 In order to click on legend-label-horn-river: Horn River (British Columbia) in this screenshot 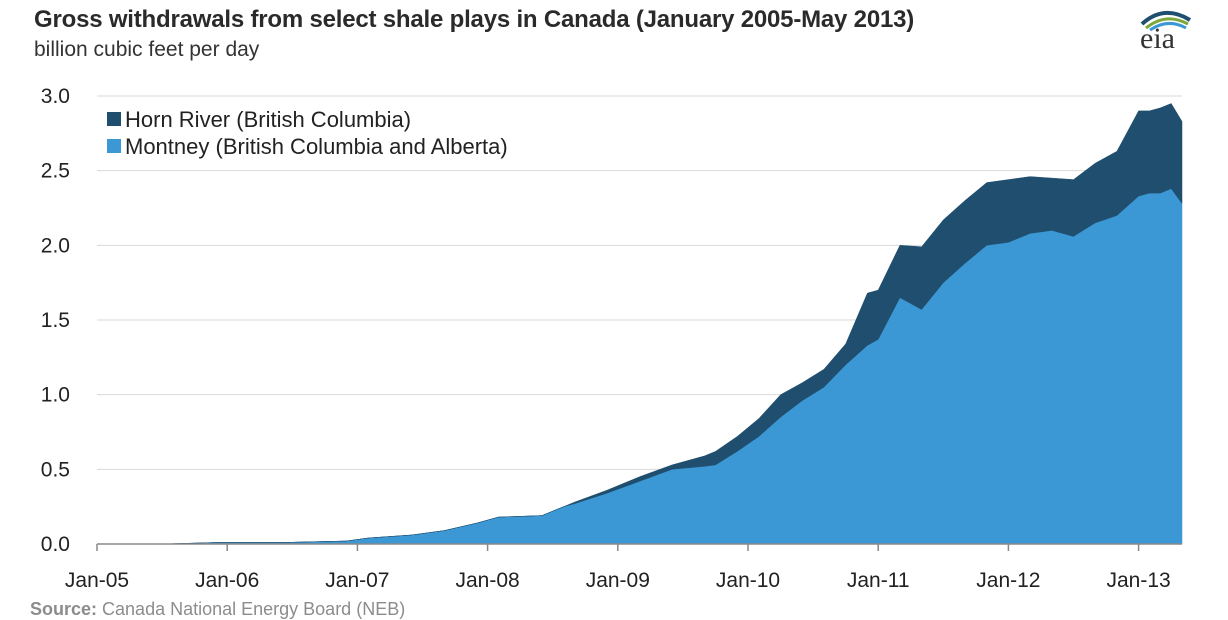, I will do `click(268, 119)`.